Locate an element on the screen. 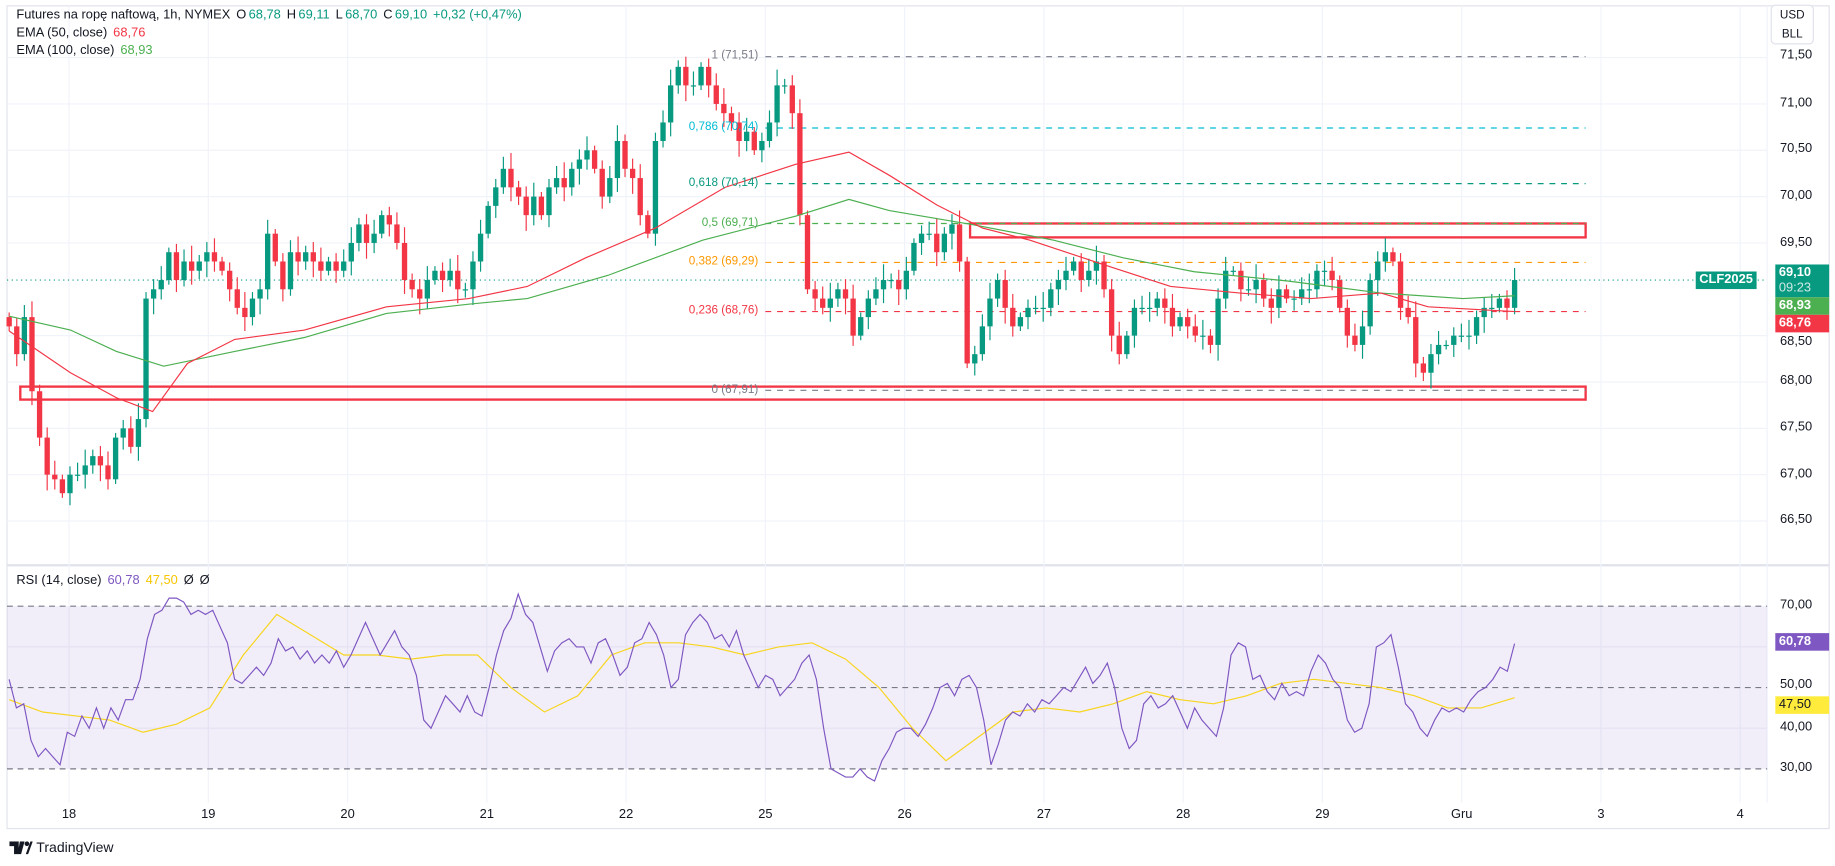  unit-label: BLL is located at coordinates (1792, 34).